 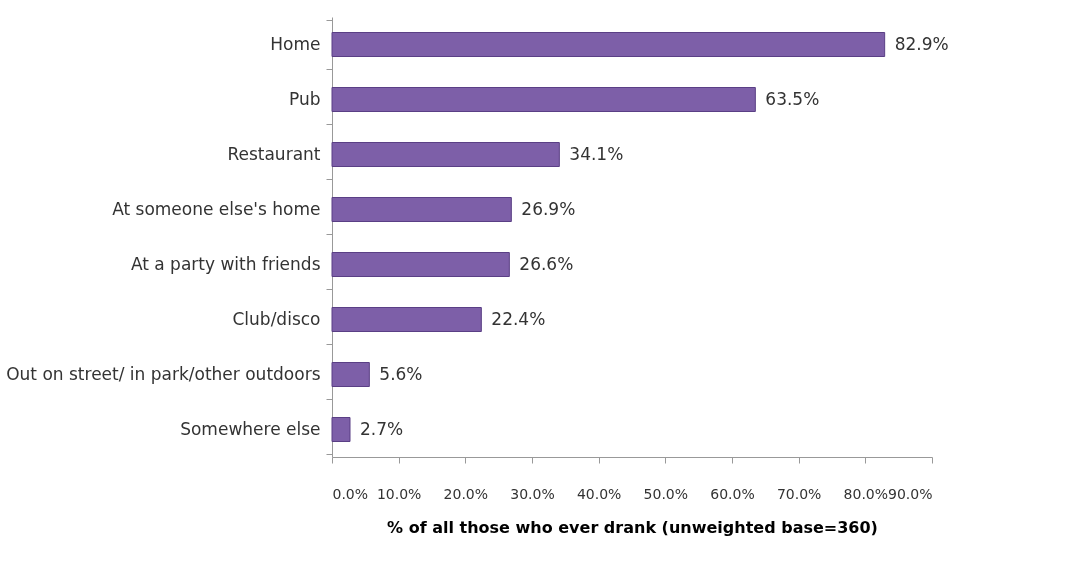 I want to click on y-tick-label: At someone else's home, so click(x=216, y=209).